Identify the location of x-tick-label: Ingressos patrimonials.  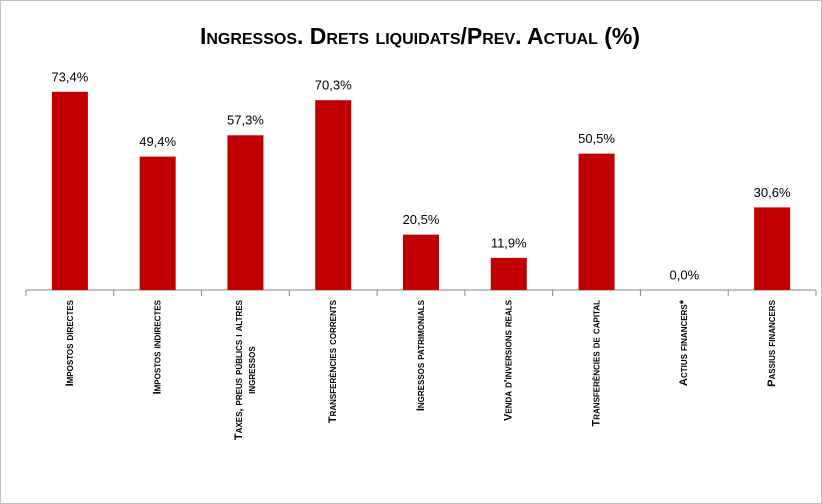
(421, 355).